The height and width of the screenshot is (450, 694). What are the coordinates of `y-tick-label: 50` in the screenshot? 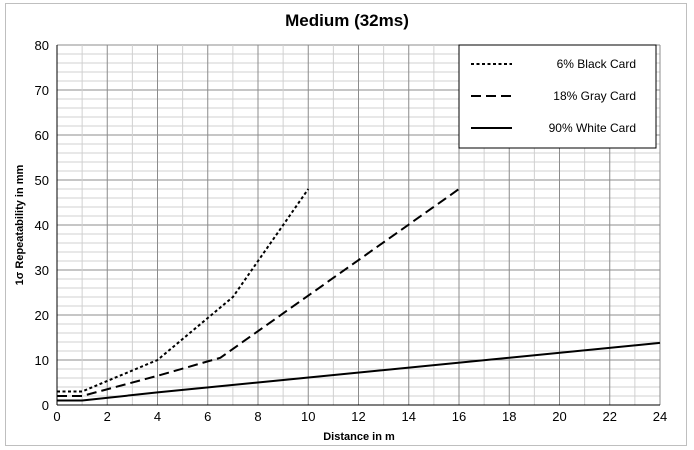 It's located at (42, 180).